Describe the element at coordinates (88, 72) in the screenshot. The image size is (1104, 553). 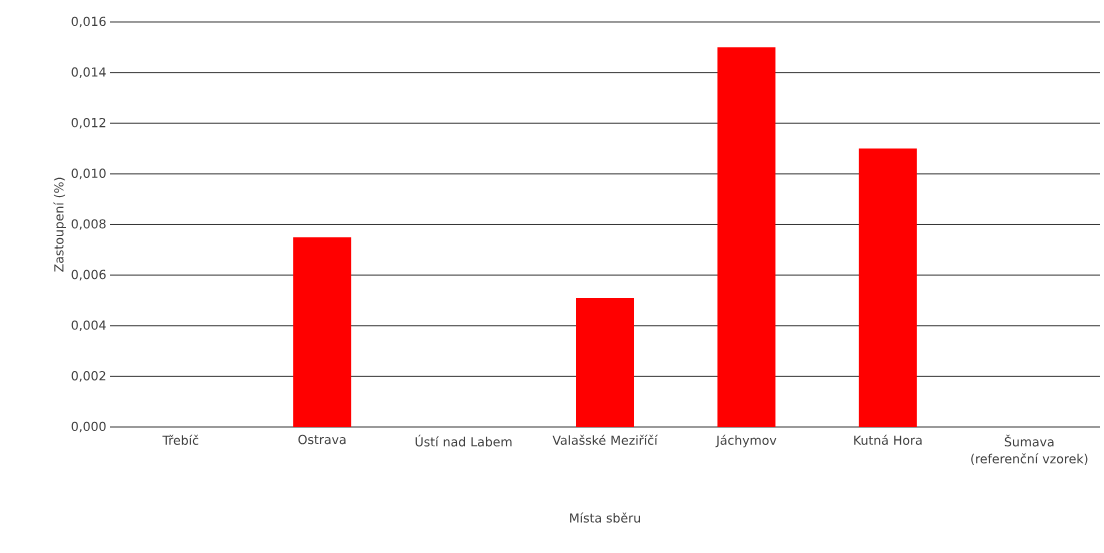
I see `y-tick-label: 0,014` at that location.